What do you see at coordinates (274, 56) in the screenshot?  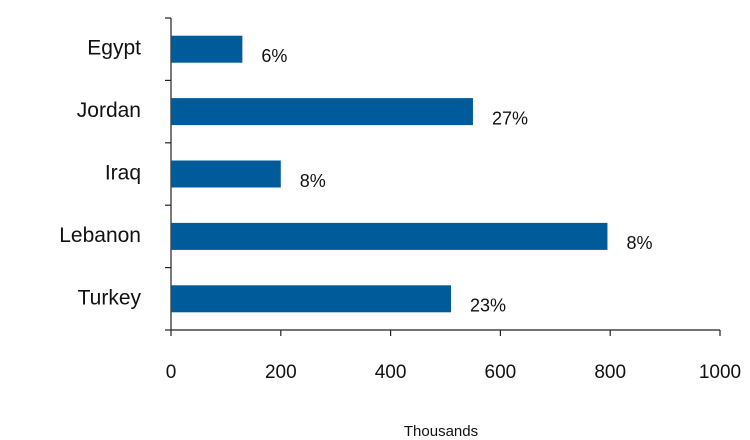 I see `value-label: 6%` at bounding box center [274, 56].